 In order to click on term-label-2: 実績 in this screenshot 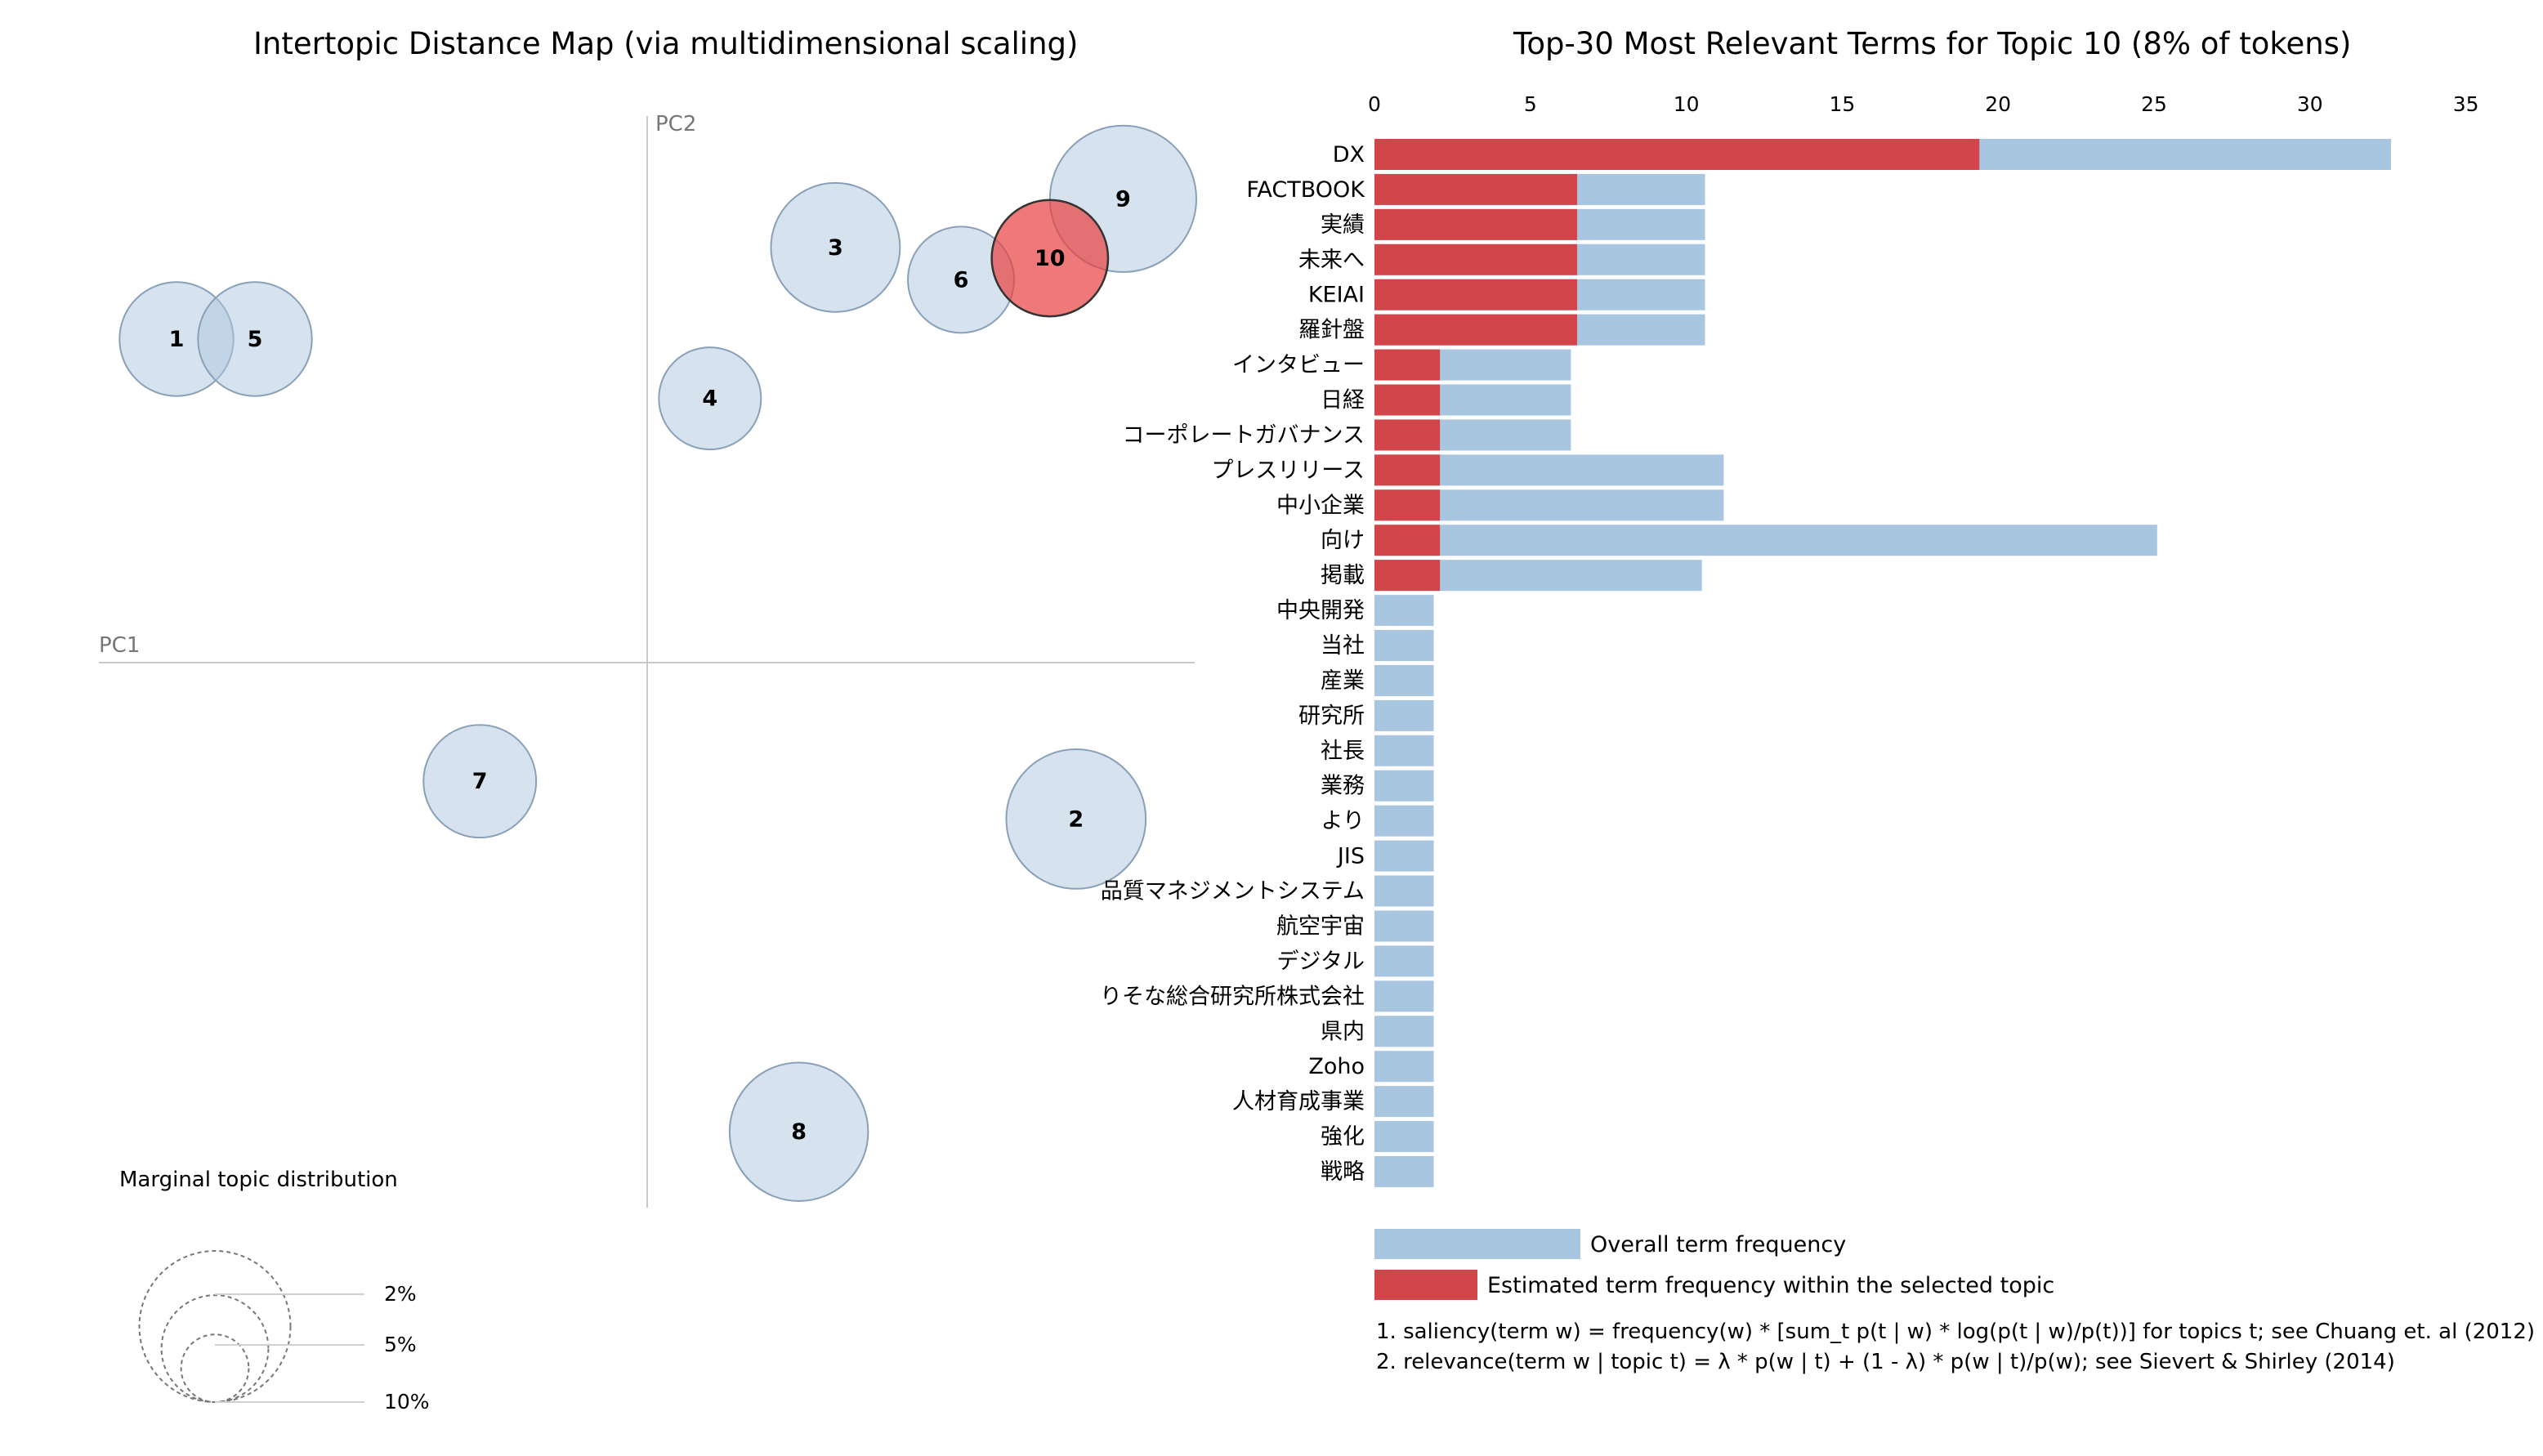, I will do `click(1343, 225)`.